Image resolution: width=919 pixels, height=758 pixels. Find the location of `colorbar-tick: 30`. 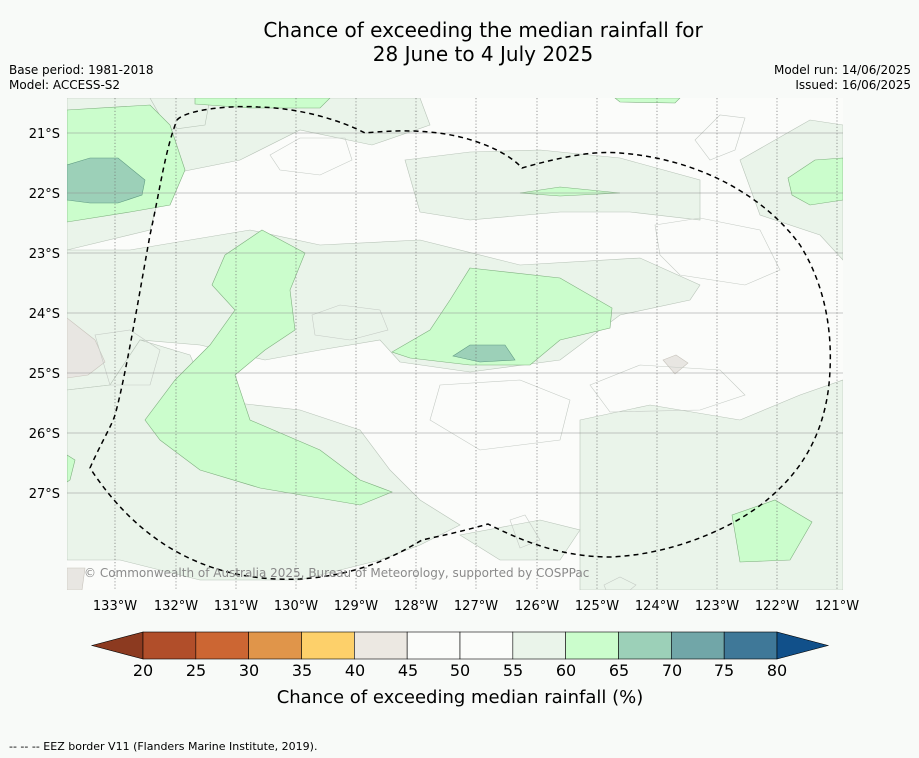

colorbar-tick: 30 is located at coordinates (249, 670).